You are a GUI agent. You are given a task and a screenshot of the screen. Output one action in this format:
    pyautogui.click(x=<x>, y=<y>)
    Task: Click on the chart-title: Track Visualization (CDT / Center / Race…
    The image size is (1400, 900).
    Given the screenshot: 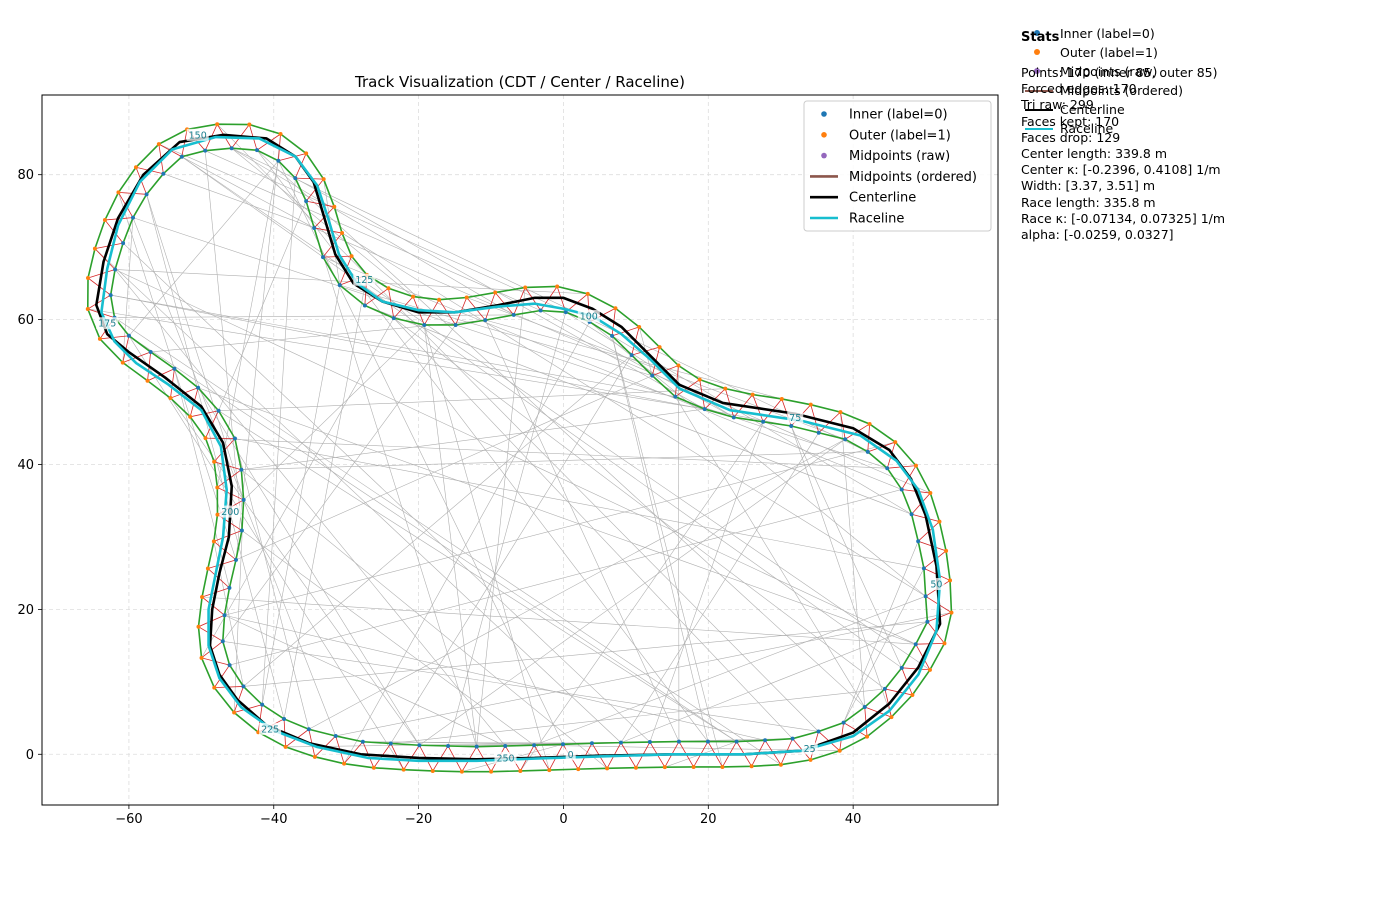 What is the action you would take?
    pyautogui.click(x=519, y=82)
    